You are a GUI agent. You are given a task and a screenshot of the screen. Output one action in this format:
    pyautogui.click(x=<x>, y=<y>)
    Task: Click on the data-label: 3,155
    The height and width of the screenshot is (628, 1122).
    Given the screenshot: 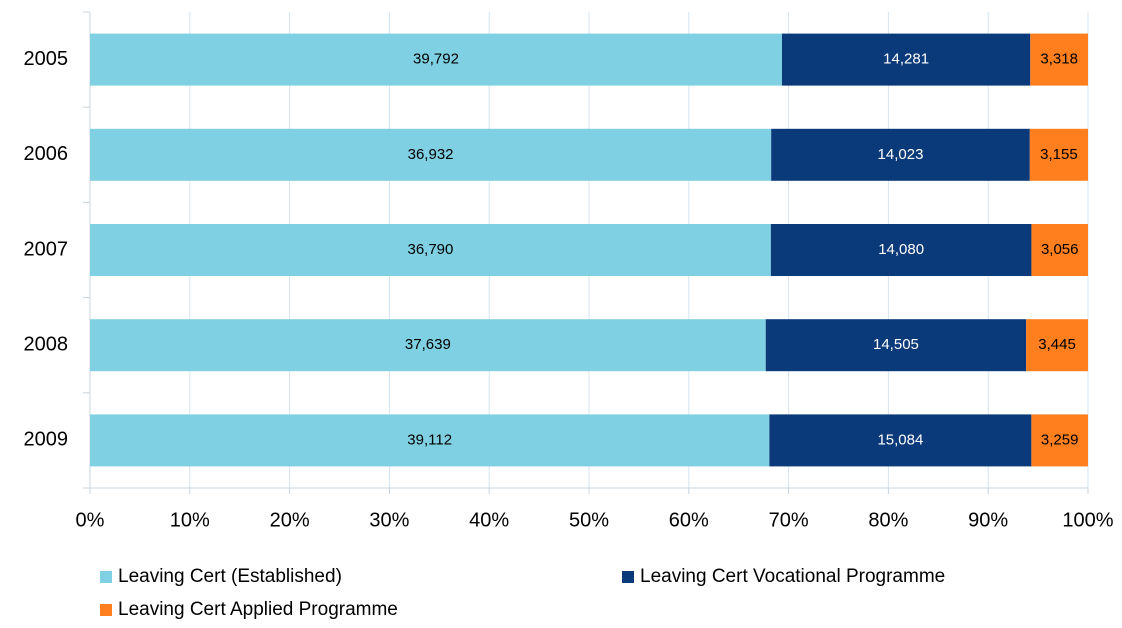 What is the action you would take?
    pyautogui.click(x=1059, y=154)
    